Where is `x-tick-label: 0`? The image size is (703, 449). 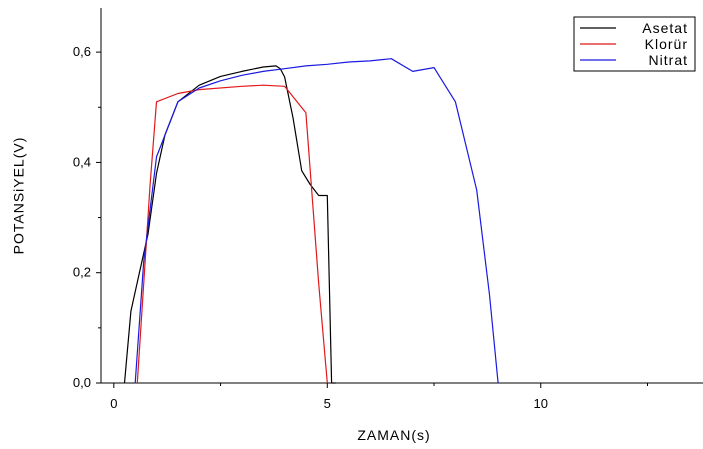 x-tick-label: 0 is located at coordinates (113, 403).